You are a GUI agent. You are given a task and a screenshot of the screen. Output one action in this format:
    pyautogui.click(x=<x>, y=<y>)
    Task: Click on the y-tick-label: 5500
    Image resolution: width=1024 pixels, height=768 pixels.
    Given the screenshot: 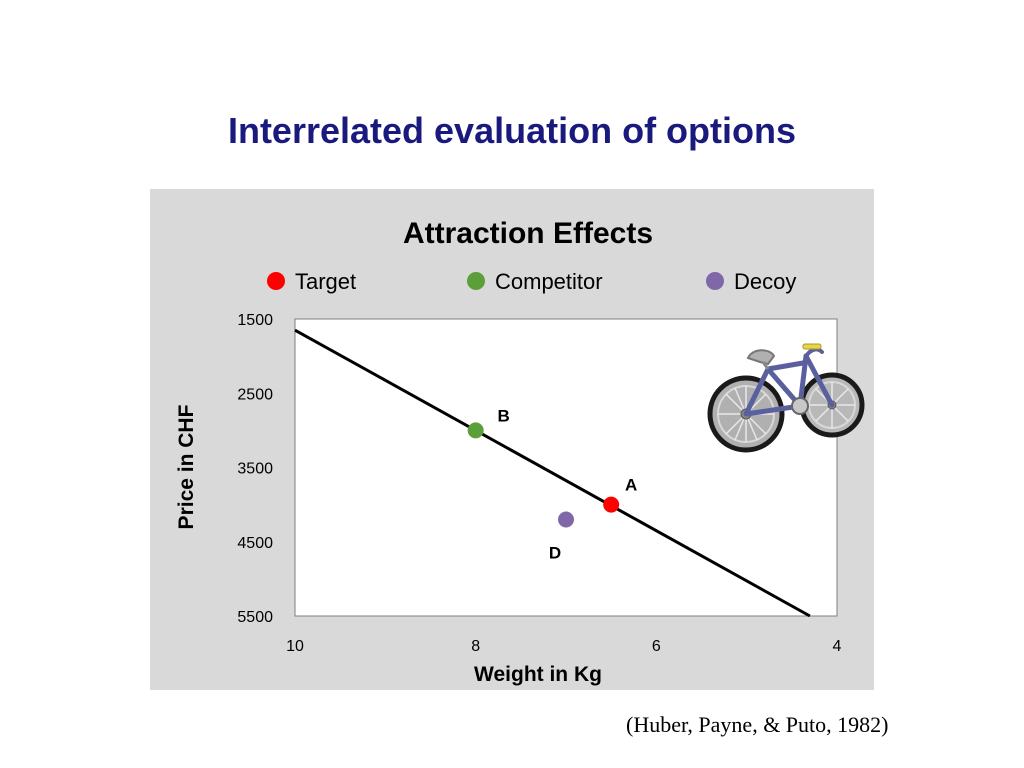 What is the action you would take?
    pyautogui.click(x=255, y=617)
    